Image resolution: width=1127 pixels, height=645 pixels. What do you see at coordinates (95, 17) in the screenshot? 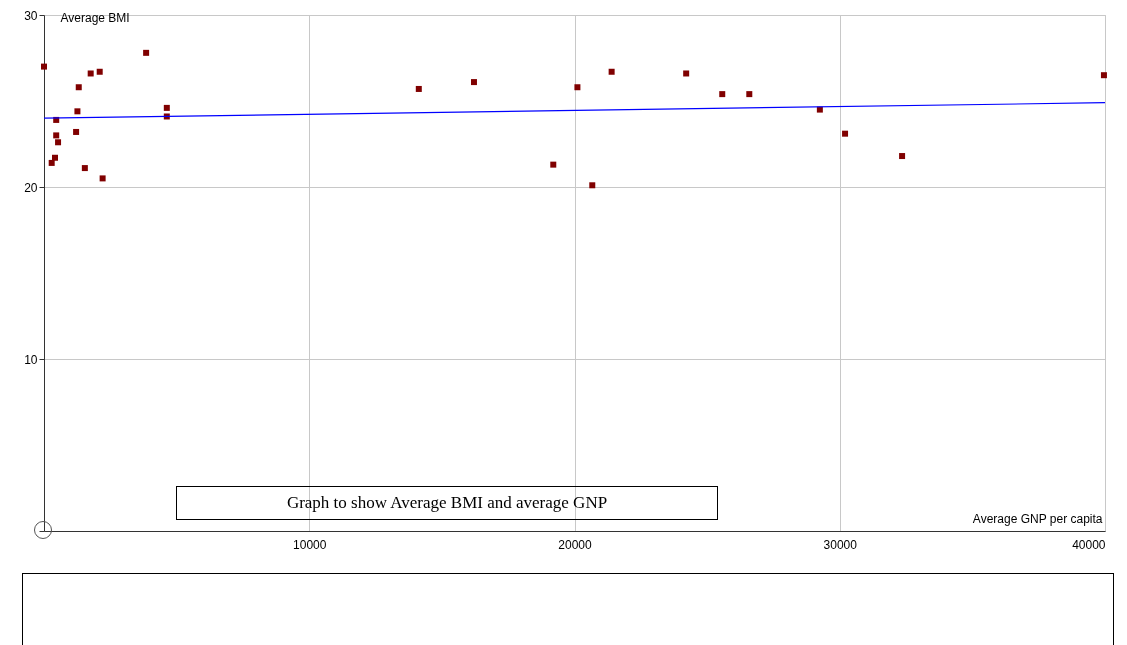
I see `y-axis-title: Average BMI` at bounding box center [95, 17].